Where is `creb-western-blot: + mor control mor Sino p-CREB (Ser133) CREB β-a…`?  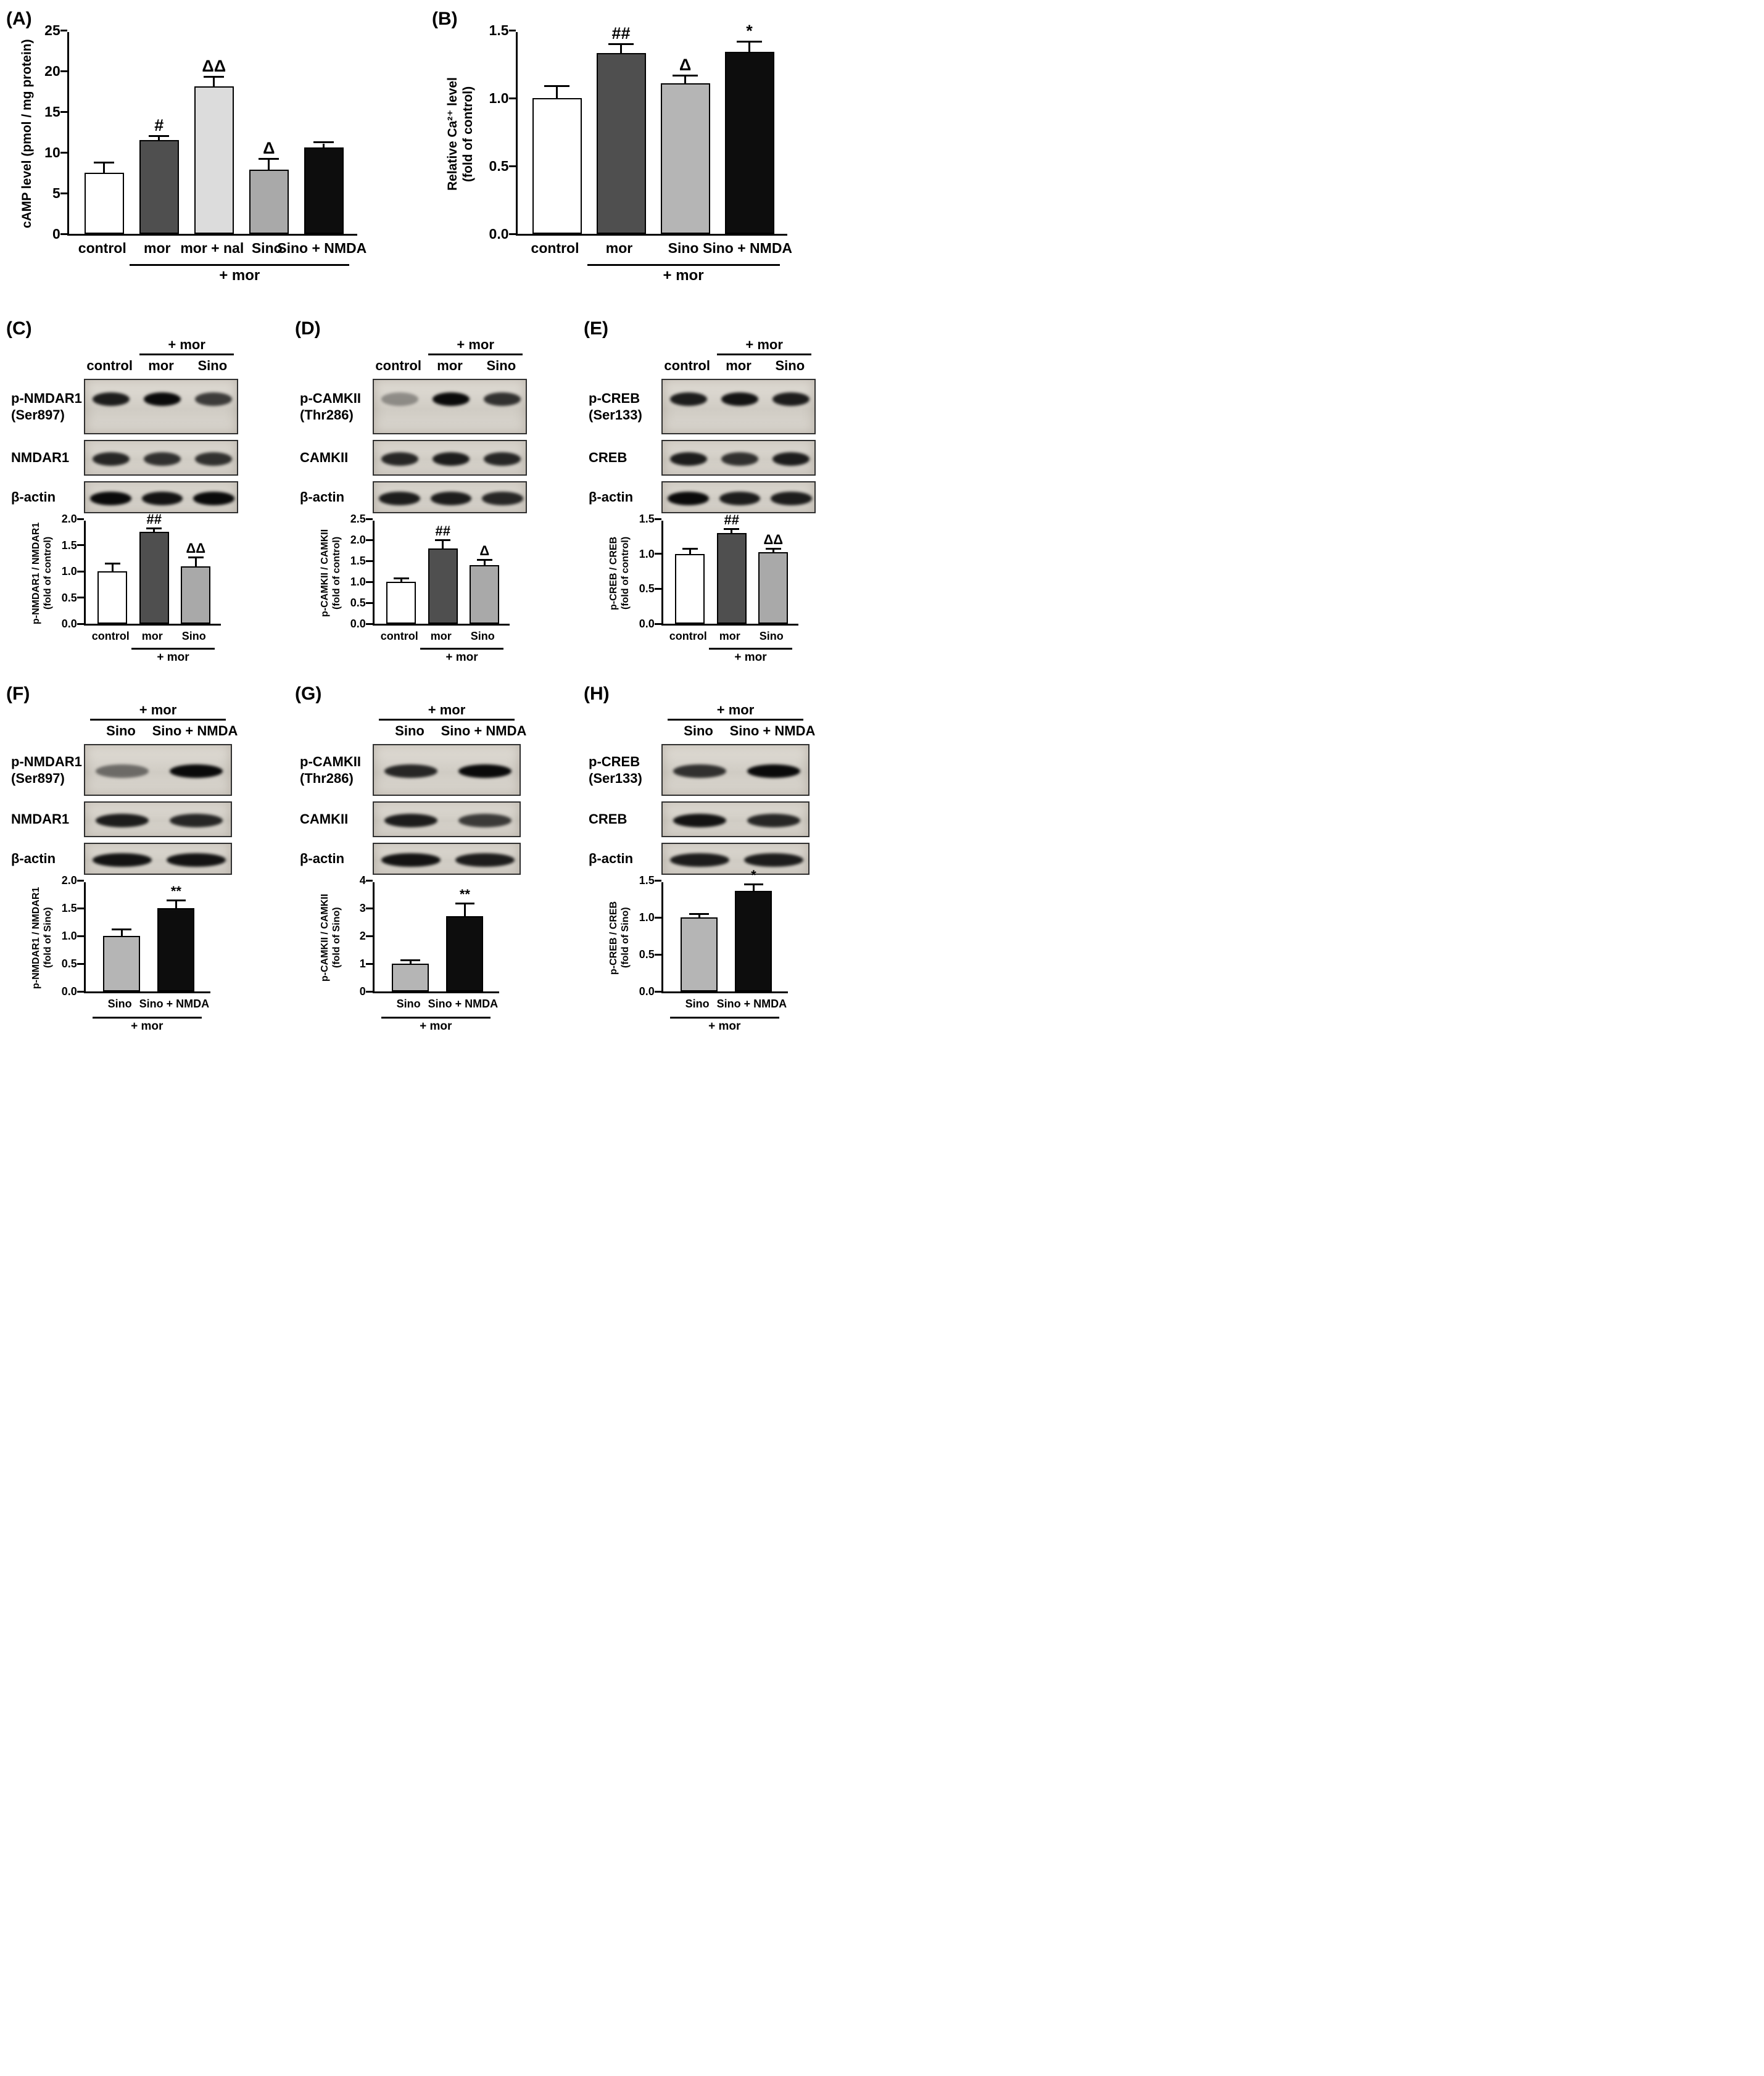
creb-western-blot: + mor control mor Sino p-CREB (Ser133) CREB β-a… is located at coordinates (730, 425).